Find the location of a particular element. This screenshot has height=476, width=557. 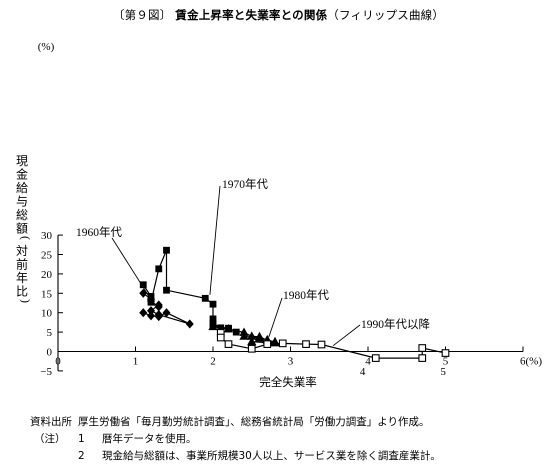

series-label: 1980年代 is located at coordinates (306, 295).